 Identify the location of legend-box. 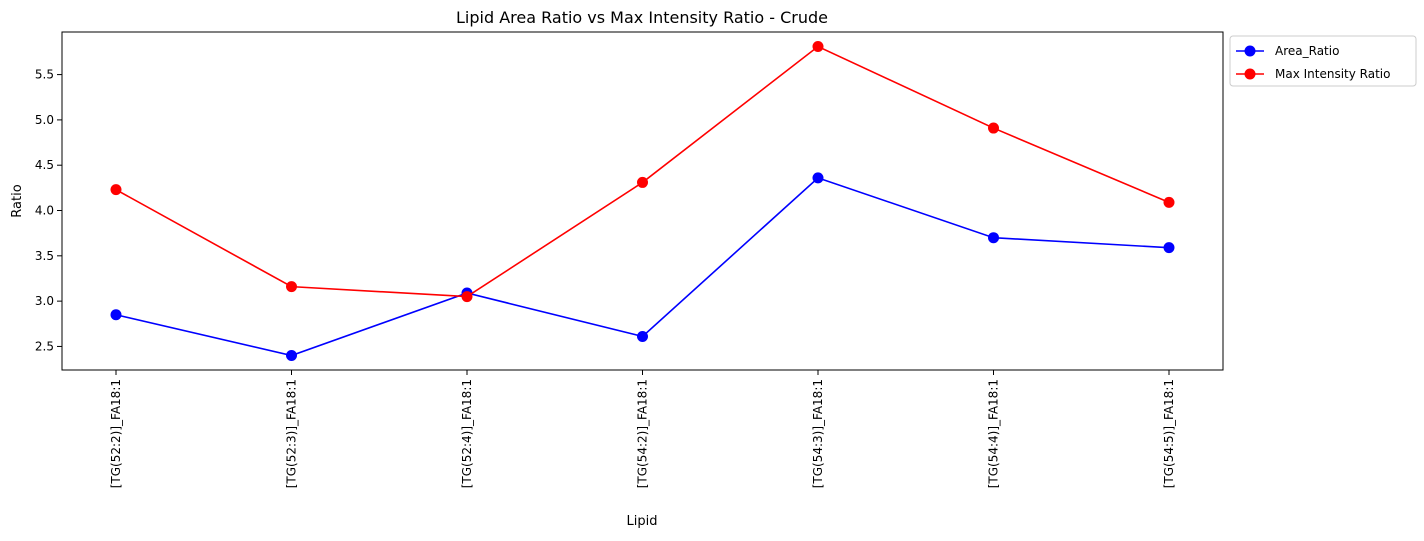
(1323, 61).